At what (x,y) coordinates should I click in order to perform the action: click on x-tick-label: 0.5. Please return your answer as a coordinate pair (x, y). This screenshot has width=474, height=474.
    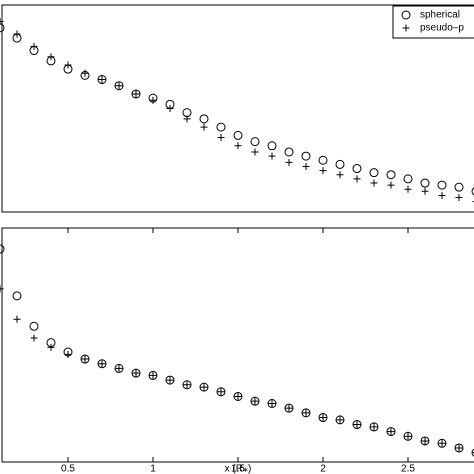
    Looking at the image, I should click on (68, 469).